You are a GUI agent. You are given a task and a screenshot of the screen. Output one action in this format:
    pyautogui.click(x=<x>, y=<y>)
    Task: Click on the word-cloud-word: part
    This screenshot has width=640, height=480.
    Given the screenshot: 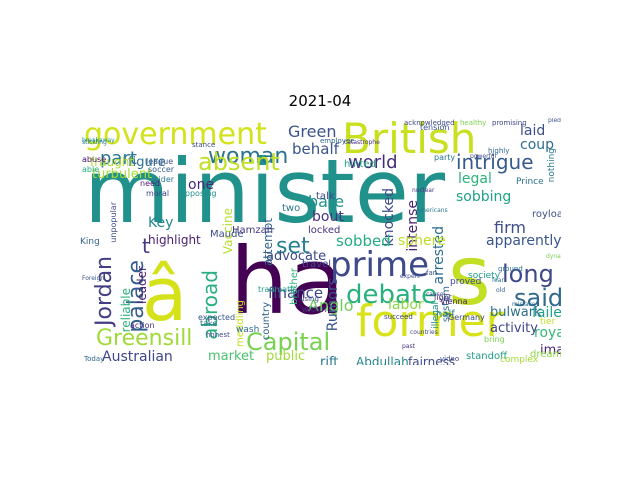 What is the action you would take?
    pyautogui.click(x=118, y=158)
    